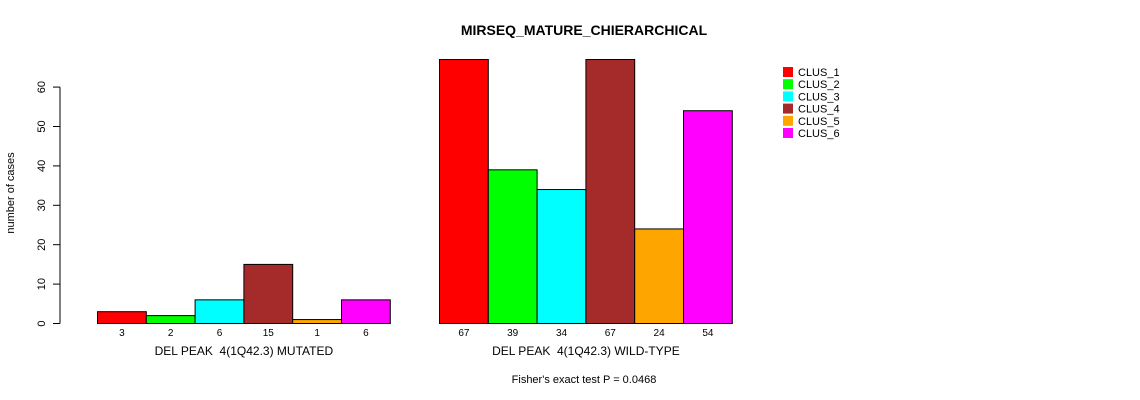 Image resolution: width=1140 pixels, height=400 pixels. I want to click on legend-label-clus-4: CLUS_4, so click(819, 110).